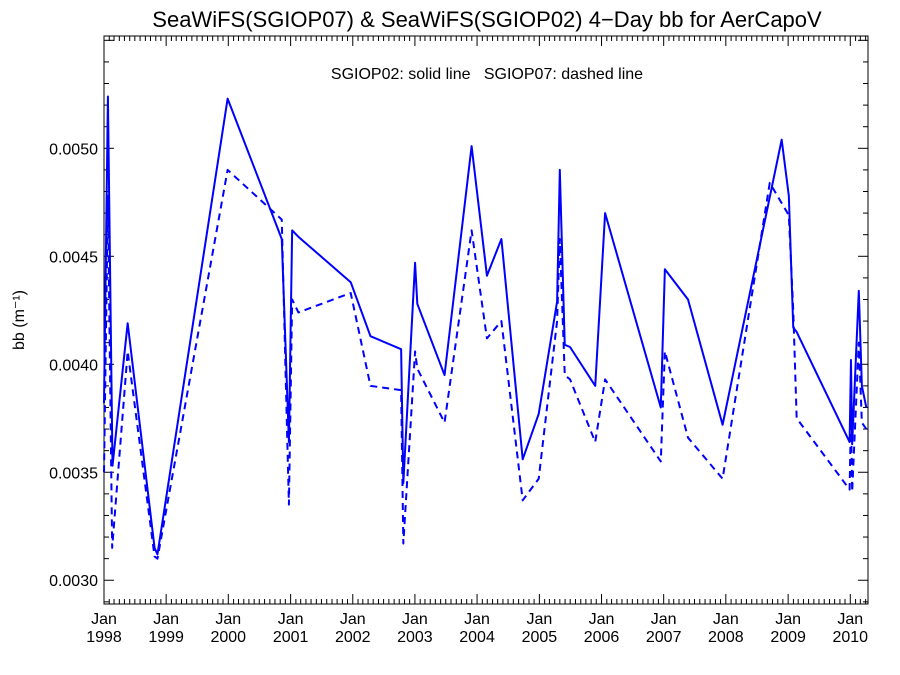 Image resolution: width=900 pixels, height=675 pixels. I want to click on x-tick-year-label: 2010, so click(850, 637).